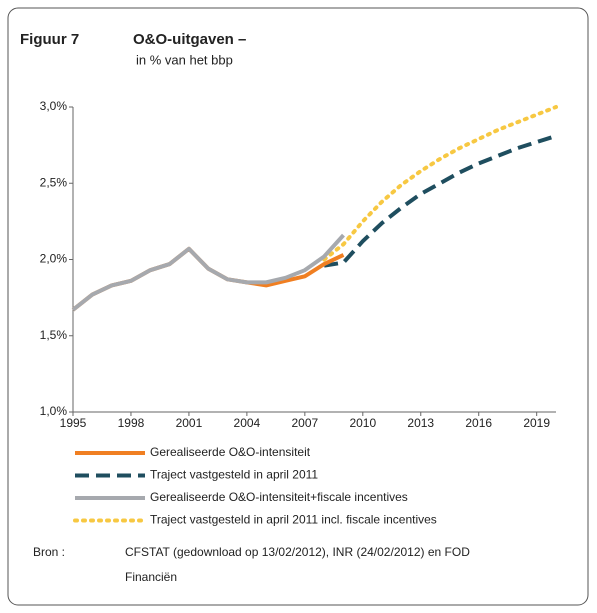 This screenshot has height=613, width=597. I want to click on x-tick-label: 2004, so click(247, 423).